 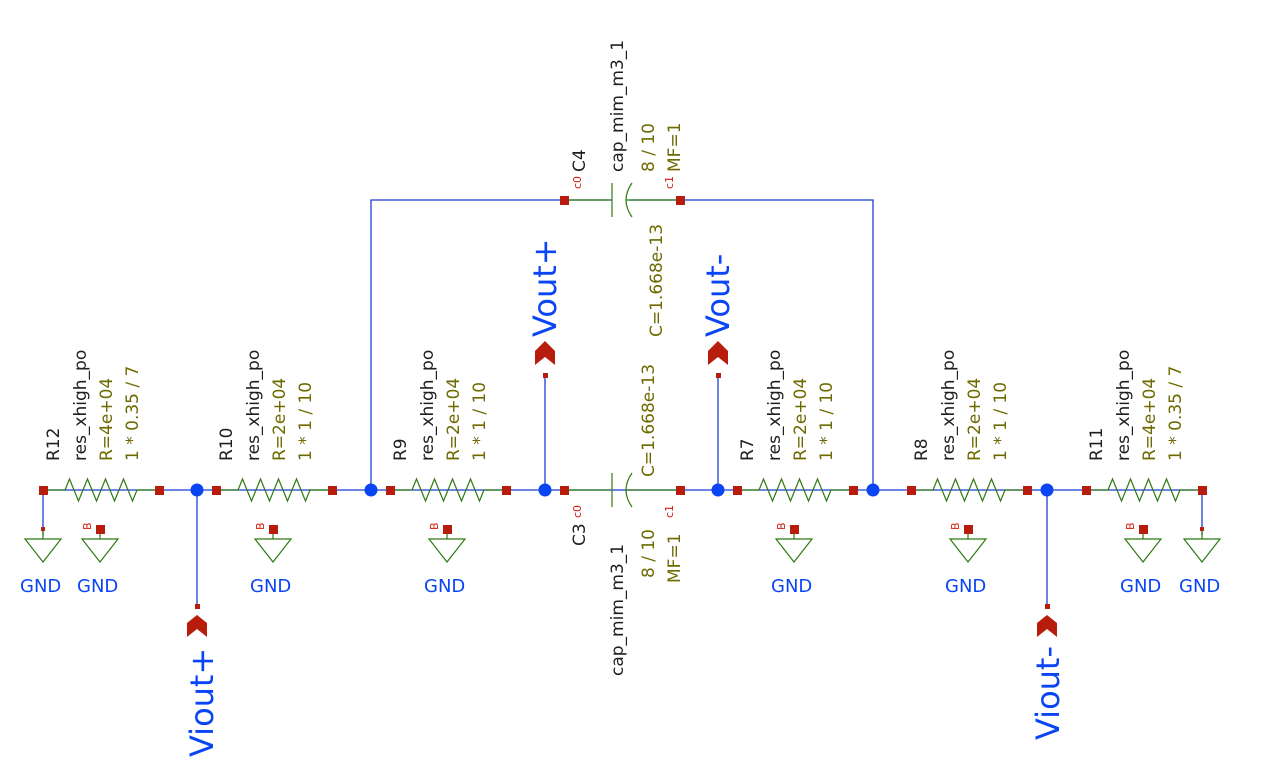 I want to click on c3-model: cap_mim_m3_1, so click(x=618, y=610).